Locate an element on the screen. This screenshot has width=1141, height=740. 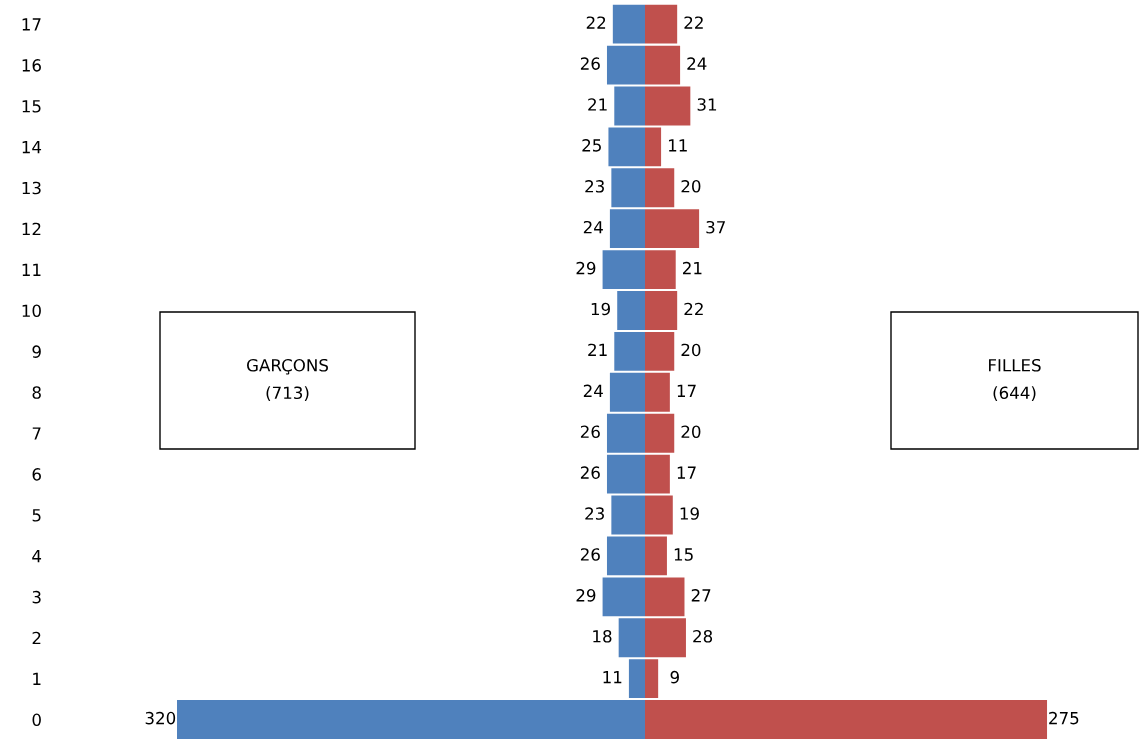
y-tick-label: 6 is located at coordinates (36, 474).